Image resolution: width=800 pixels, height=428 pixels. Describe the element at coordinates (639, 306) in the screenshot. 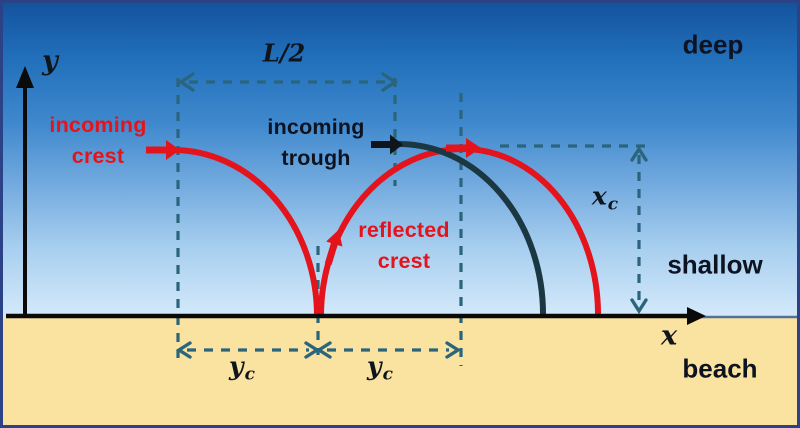

I see `arrowhead-down-icon` at that location.